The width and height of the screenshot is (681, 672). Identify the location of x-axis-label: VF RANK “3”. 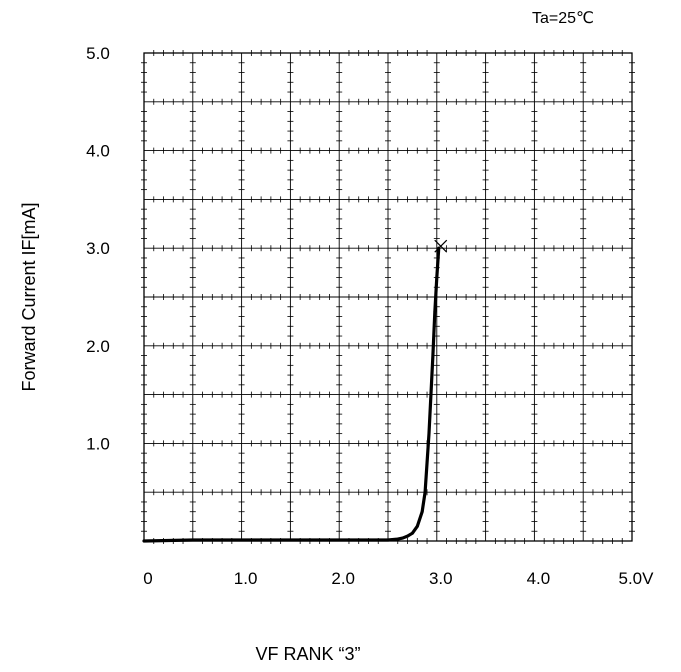
(307, 654).